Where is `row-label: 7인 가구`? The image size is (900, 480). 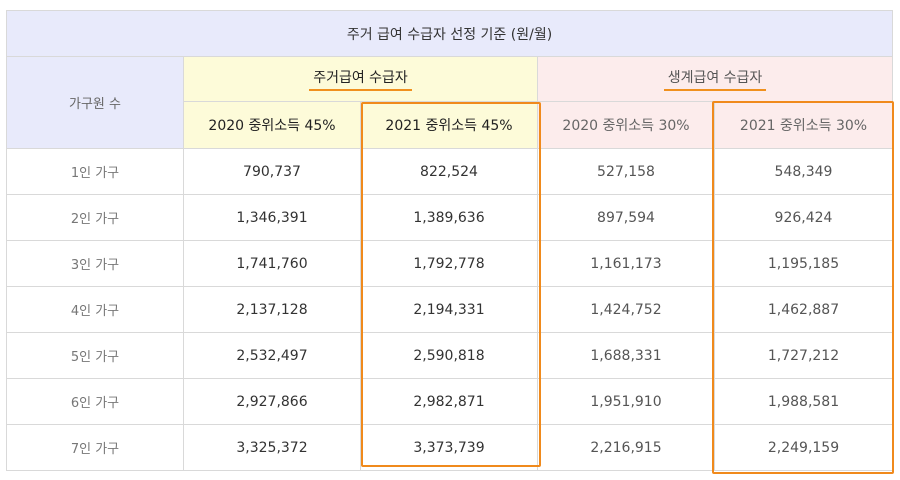 row-label: 7인 가구 is located at coordinates (95, 447).